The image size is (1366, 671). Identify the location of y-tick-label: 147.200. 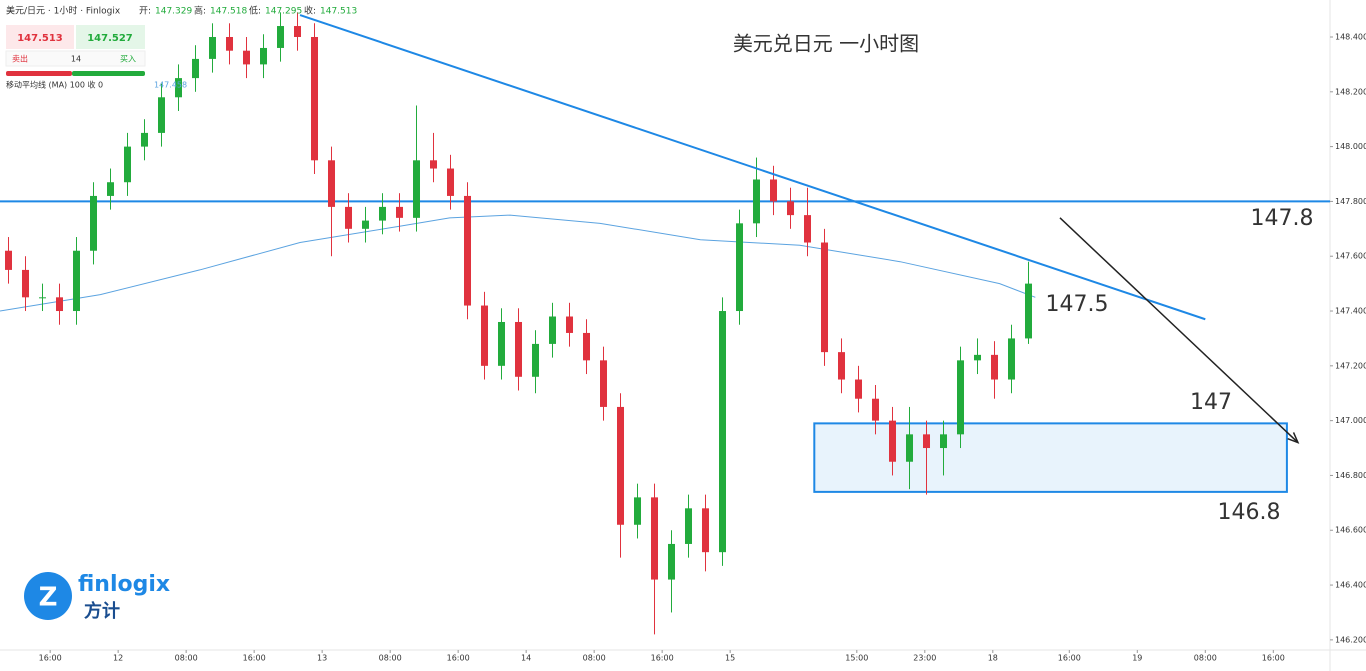
(1350, 365).